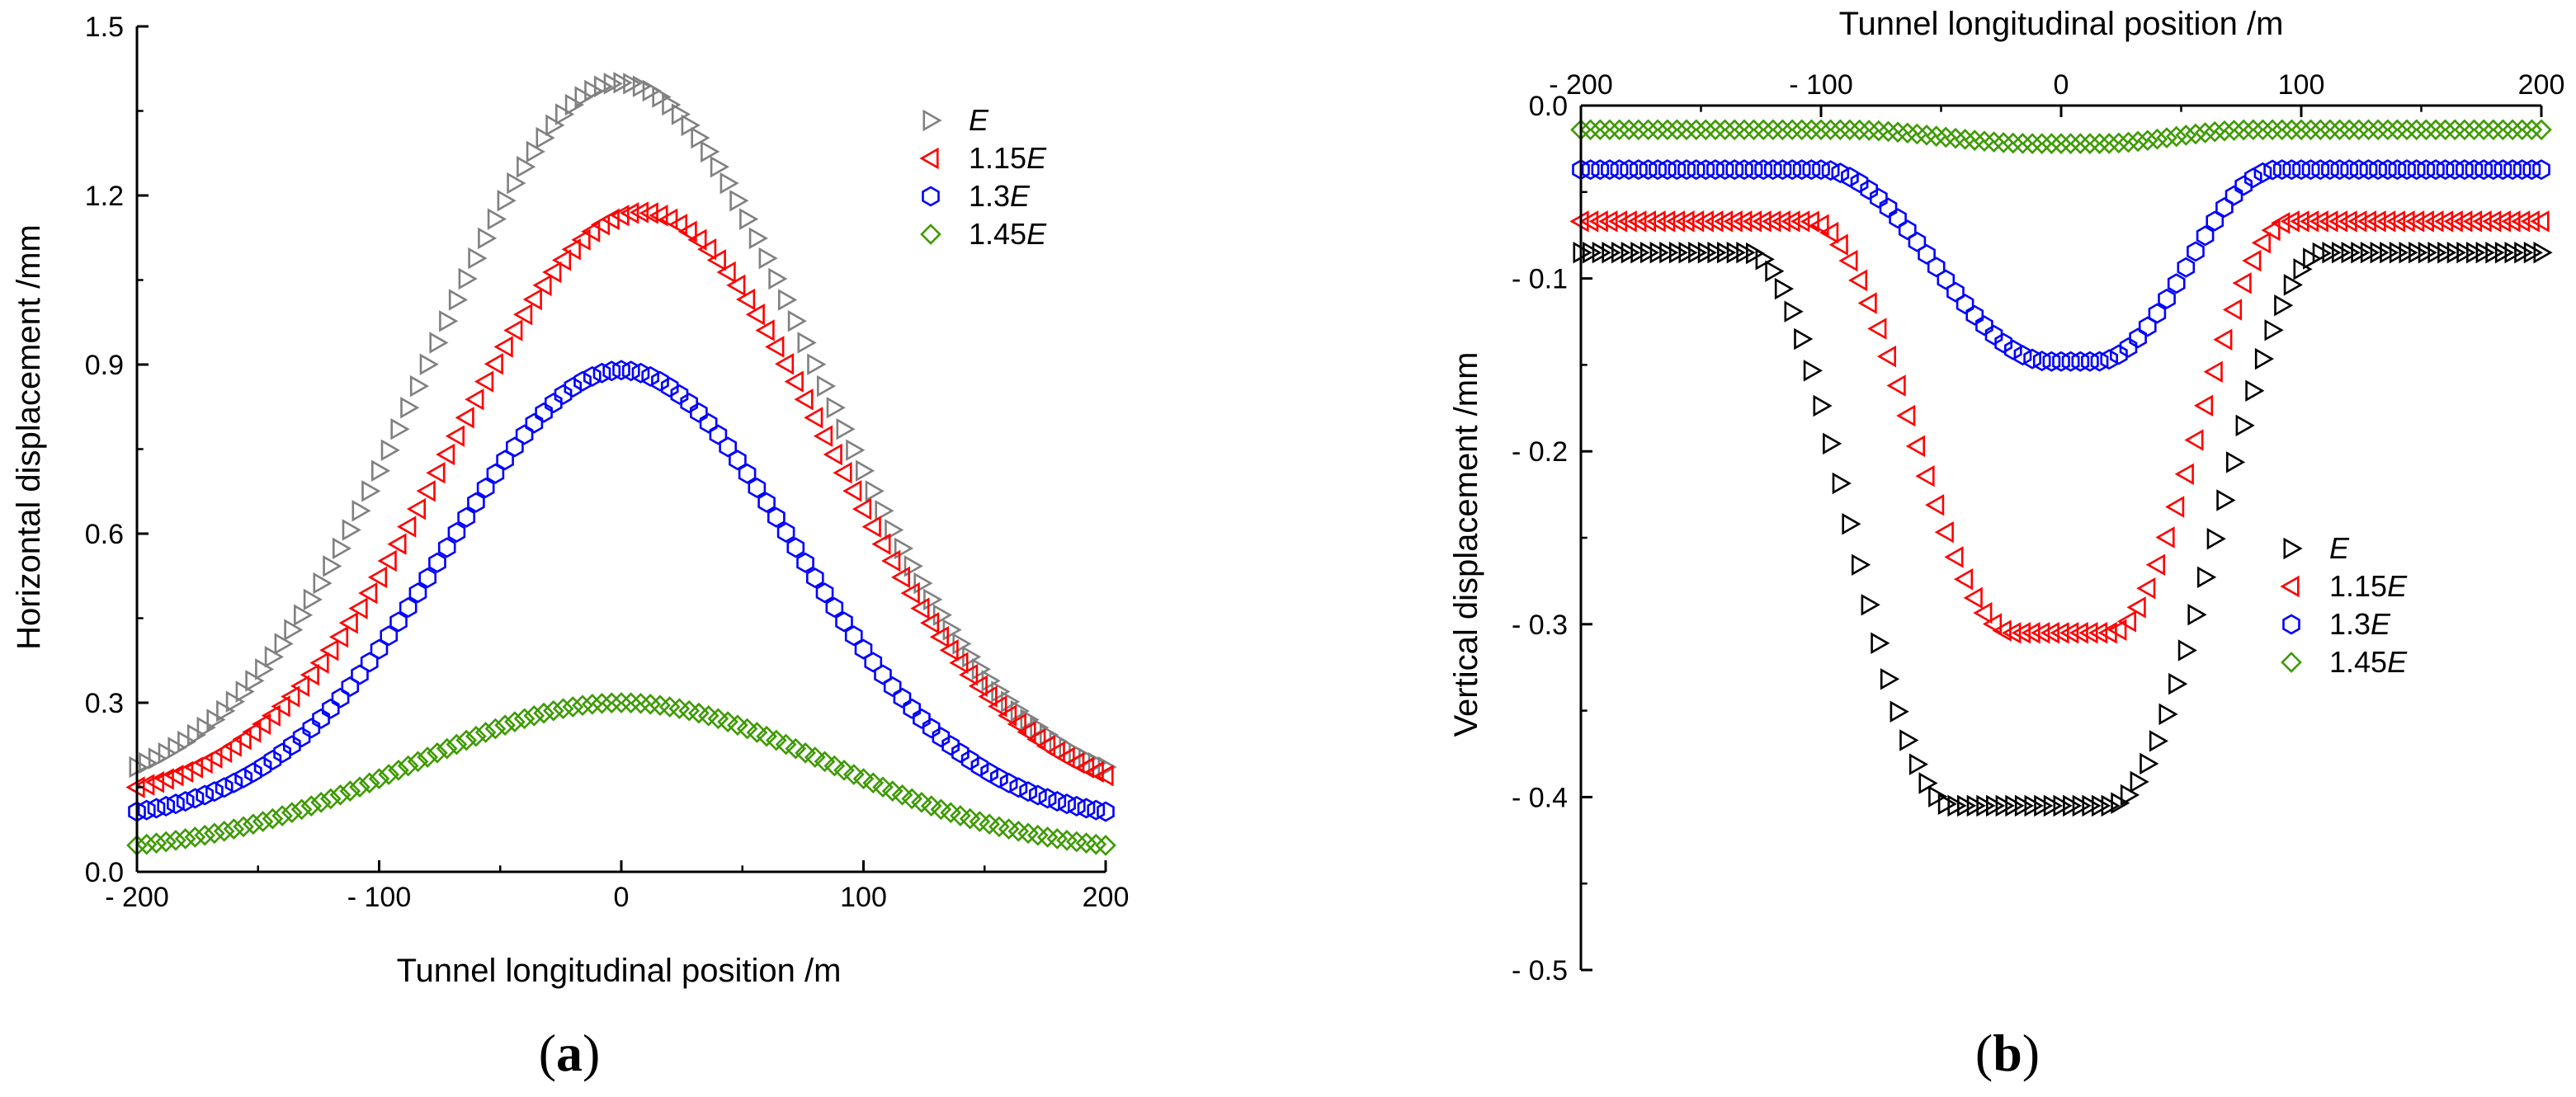 This screenshot has height=1097, width=2576. I want to click on chart-b-legend-item: 1.15E, so click(2344, 586).